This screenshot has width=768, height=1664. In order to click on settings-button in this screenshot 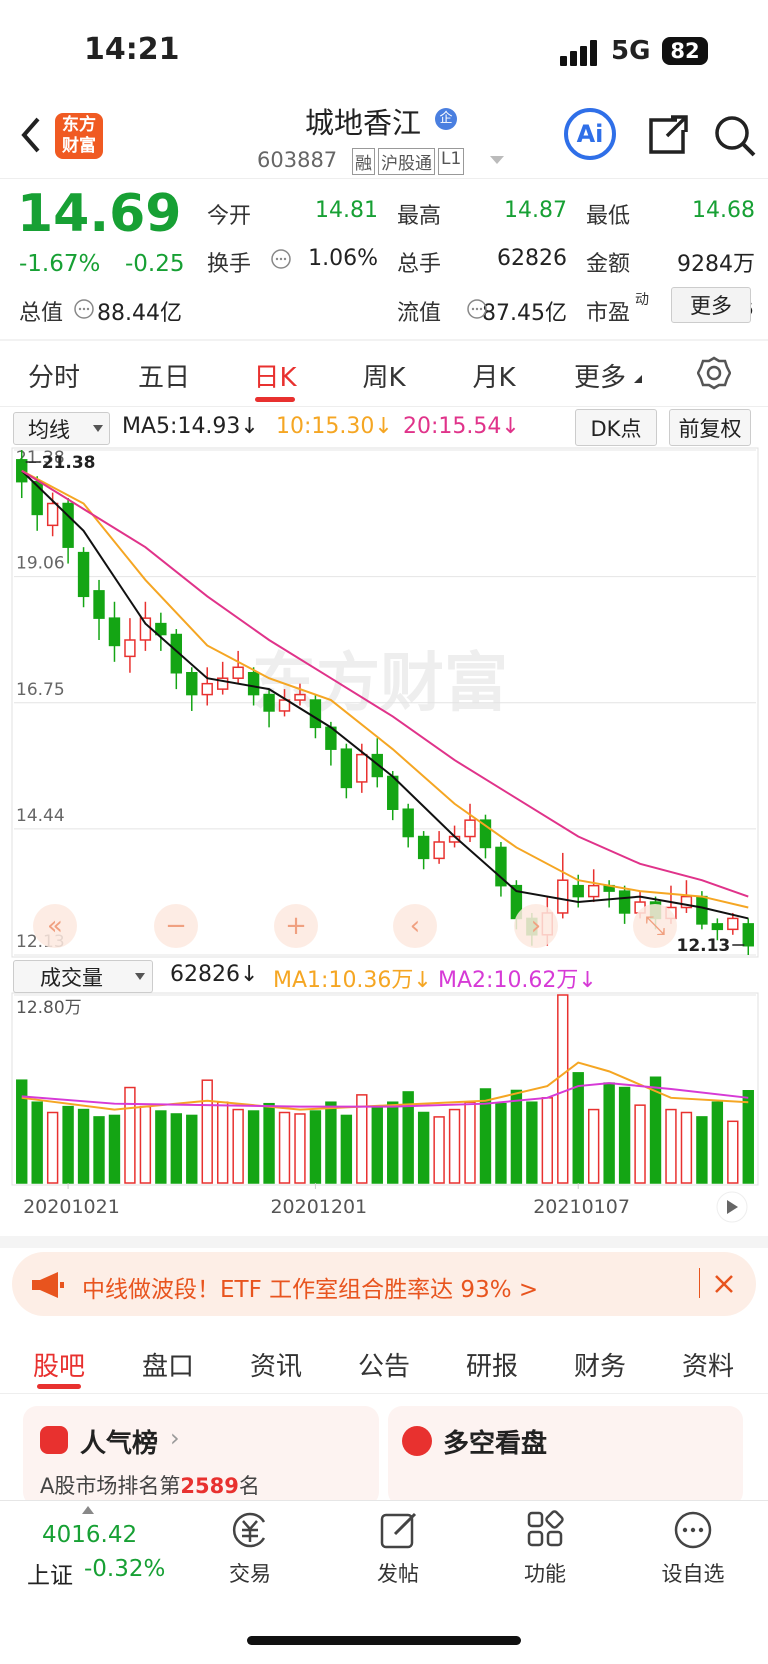, I will do `click(714, 373)`.